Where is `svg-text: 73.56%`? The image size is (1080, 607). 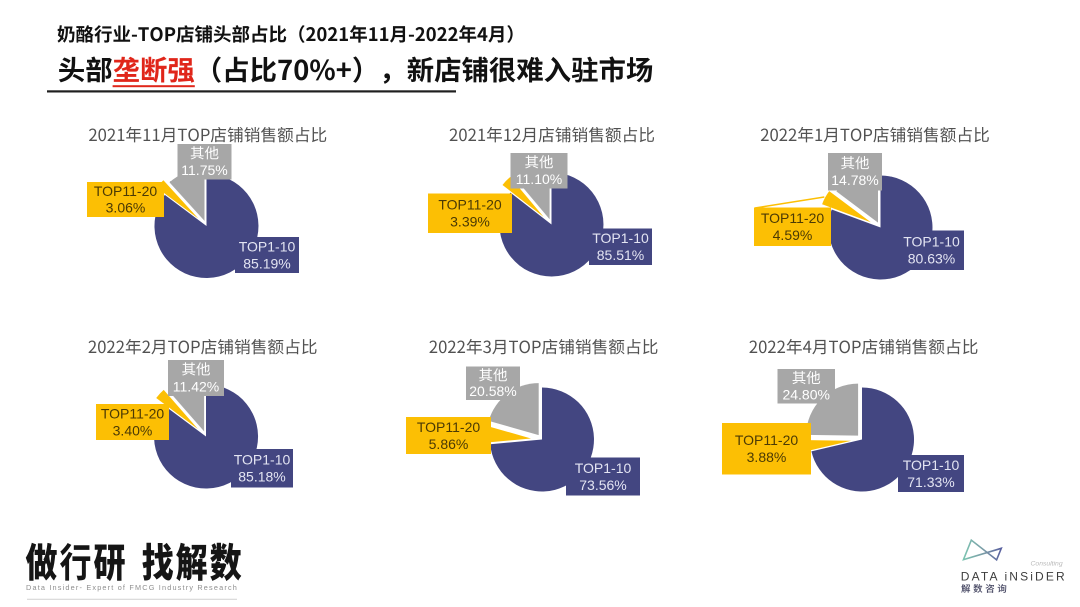
svg-text: 73.56% is located at coordinates (602, 485).